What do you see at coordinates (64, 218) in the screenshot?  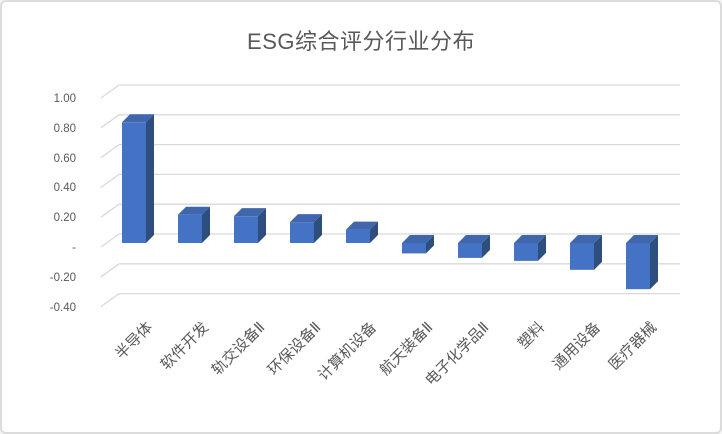 I see `y-tick-label: 0.20` at bounding box center [64, 218].